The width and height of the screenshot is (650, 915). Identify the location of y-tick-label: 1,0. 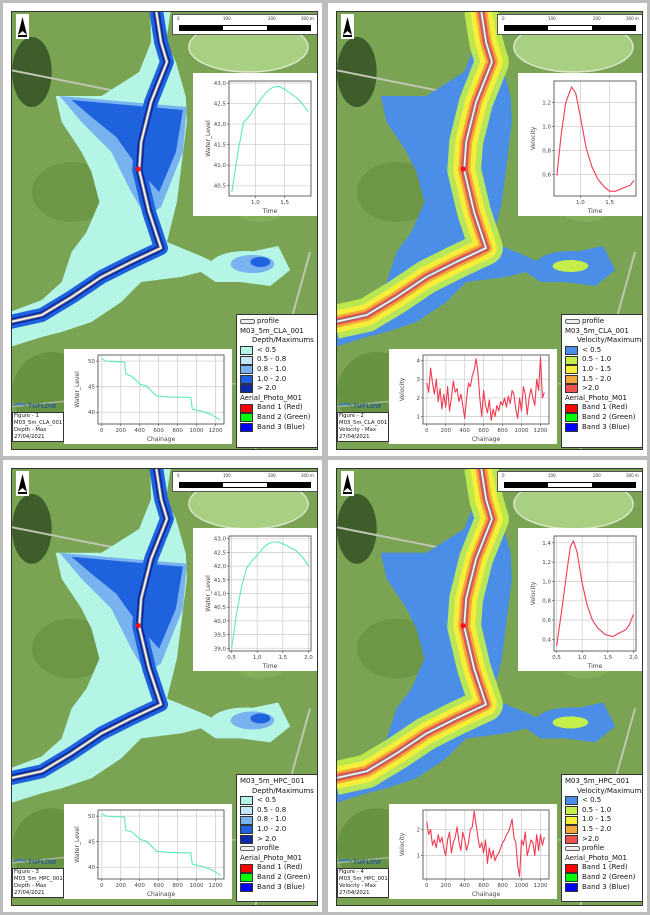
(546, 128).